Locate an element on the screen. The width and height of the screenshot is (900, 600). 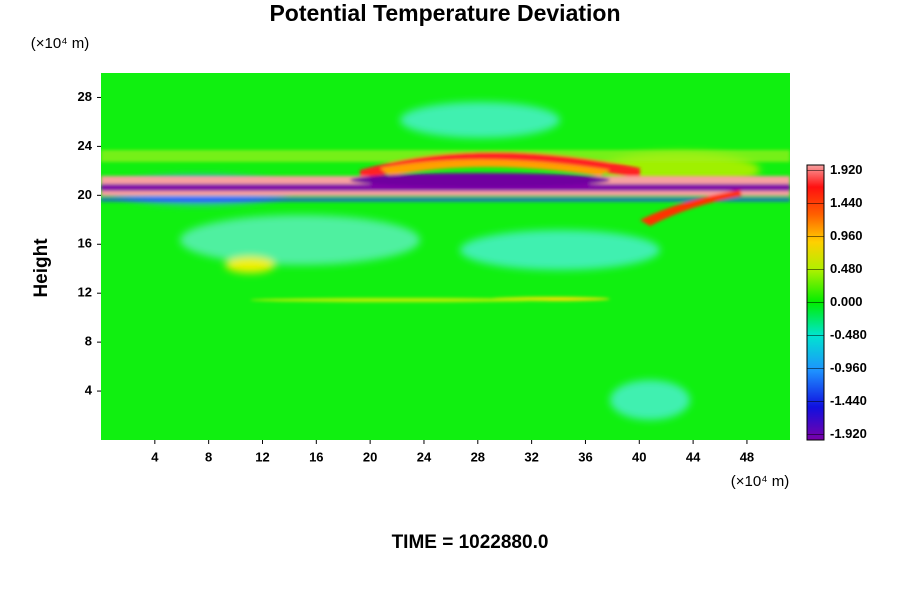
colorbar-tick-label: 0.960 is located at coordinates (846, 235).